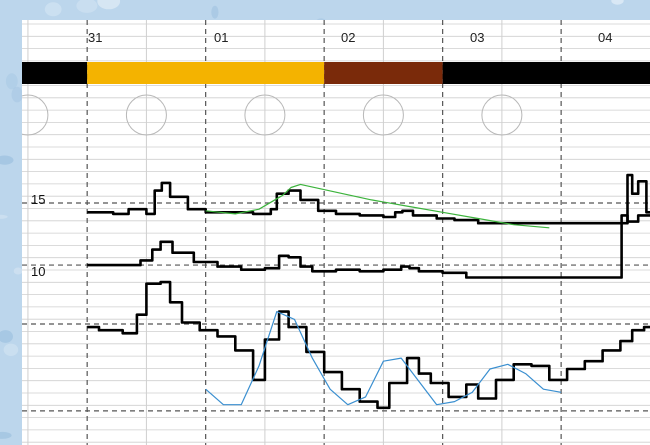 Image resolution: width=650 pixels, height=445 pixels. What do you see at coordinates (95, 37) in the screenshot?
I see `x-tick-label: 31` at bounding box center [95, 37].